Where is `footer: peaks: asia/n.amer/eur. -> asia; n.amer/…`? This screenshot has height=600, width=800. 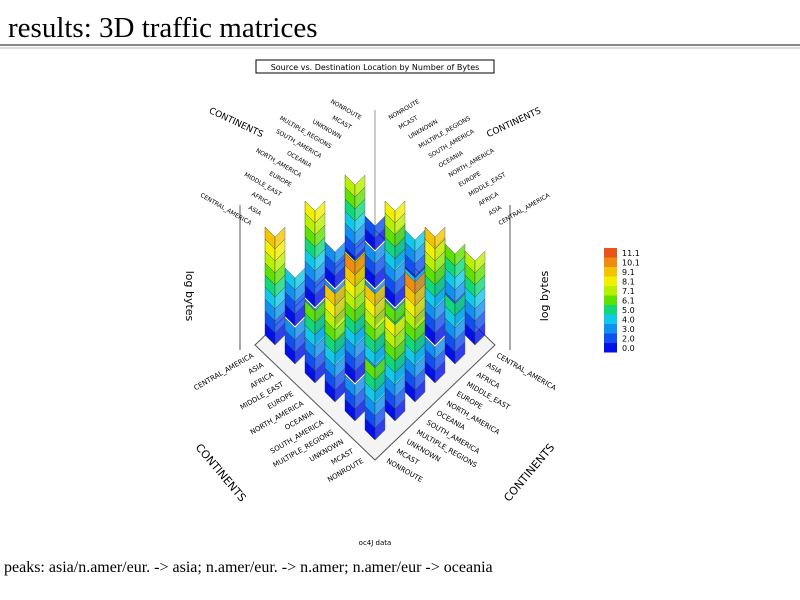 footer: peaks: asia/n.amer/eur. -> asia; n.amer/… is located at coordinates (248, 567).